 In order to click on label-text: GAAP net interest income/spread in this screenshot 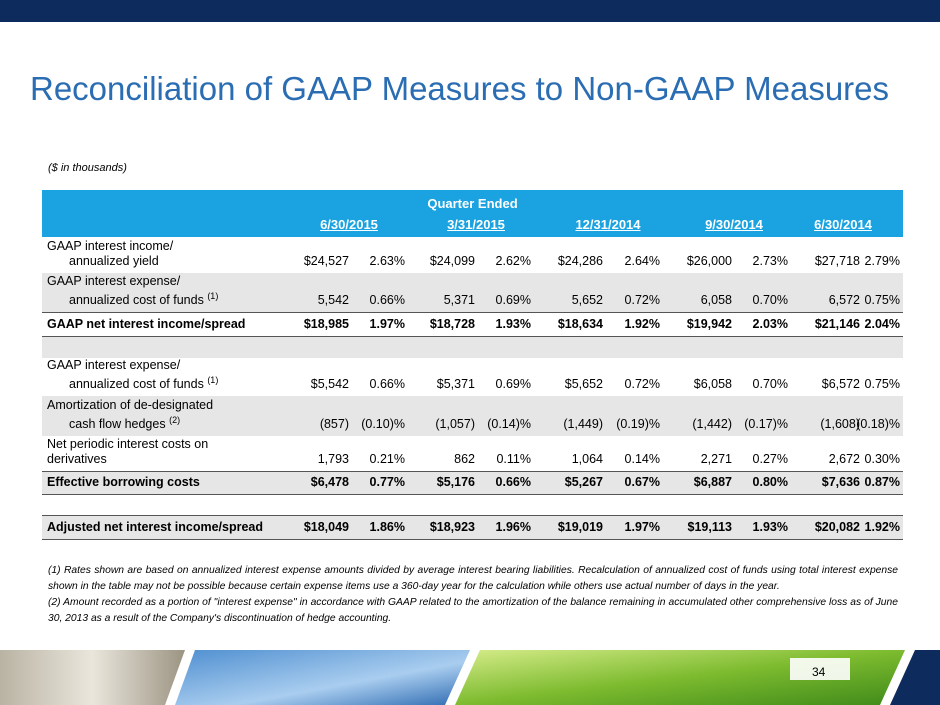, I will do `click(146, 324)`.